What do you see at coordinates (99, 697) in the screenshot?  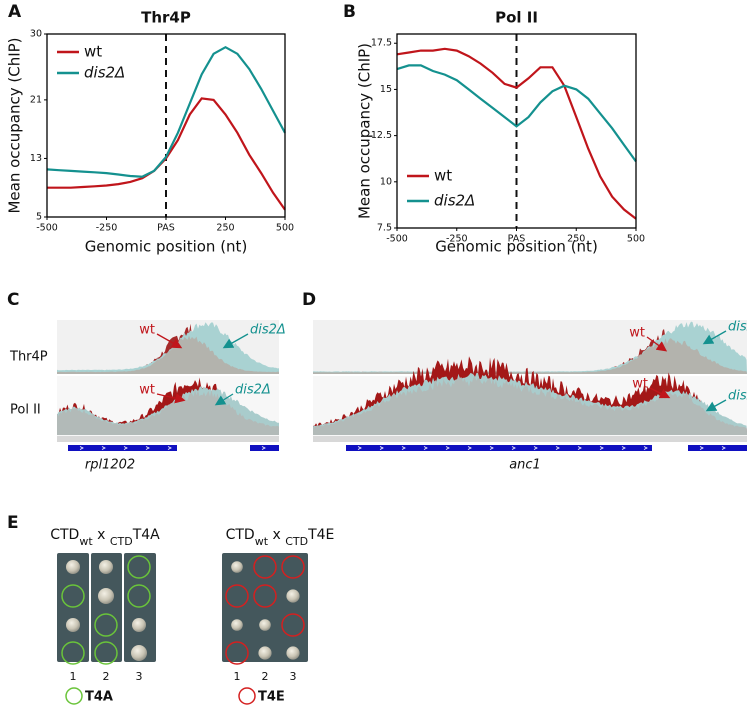 I see `key-label: T4A` at bounding box center [99, 697].